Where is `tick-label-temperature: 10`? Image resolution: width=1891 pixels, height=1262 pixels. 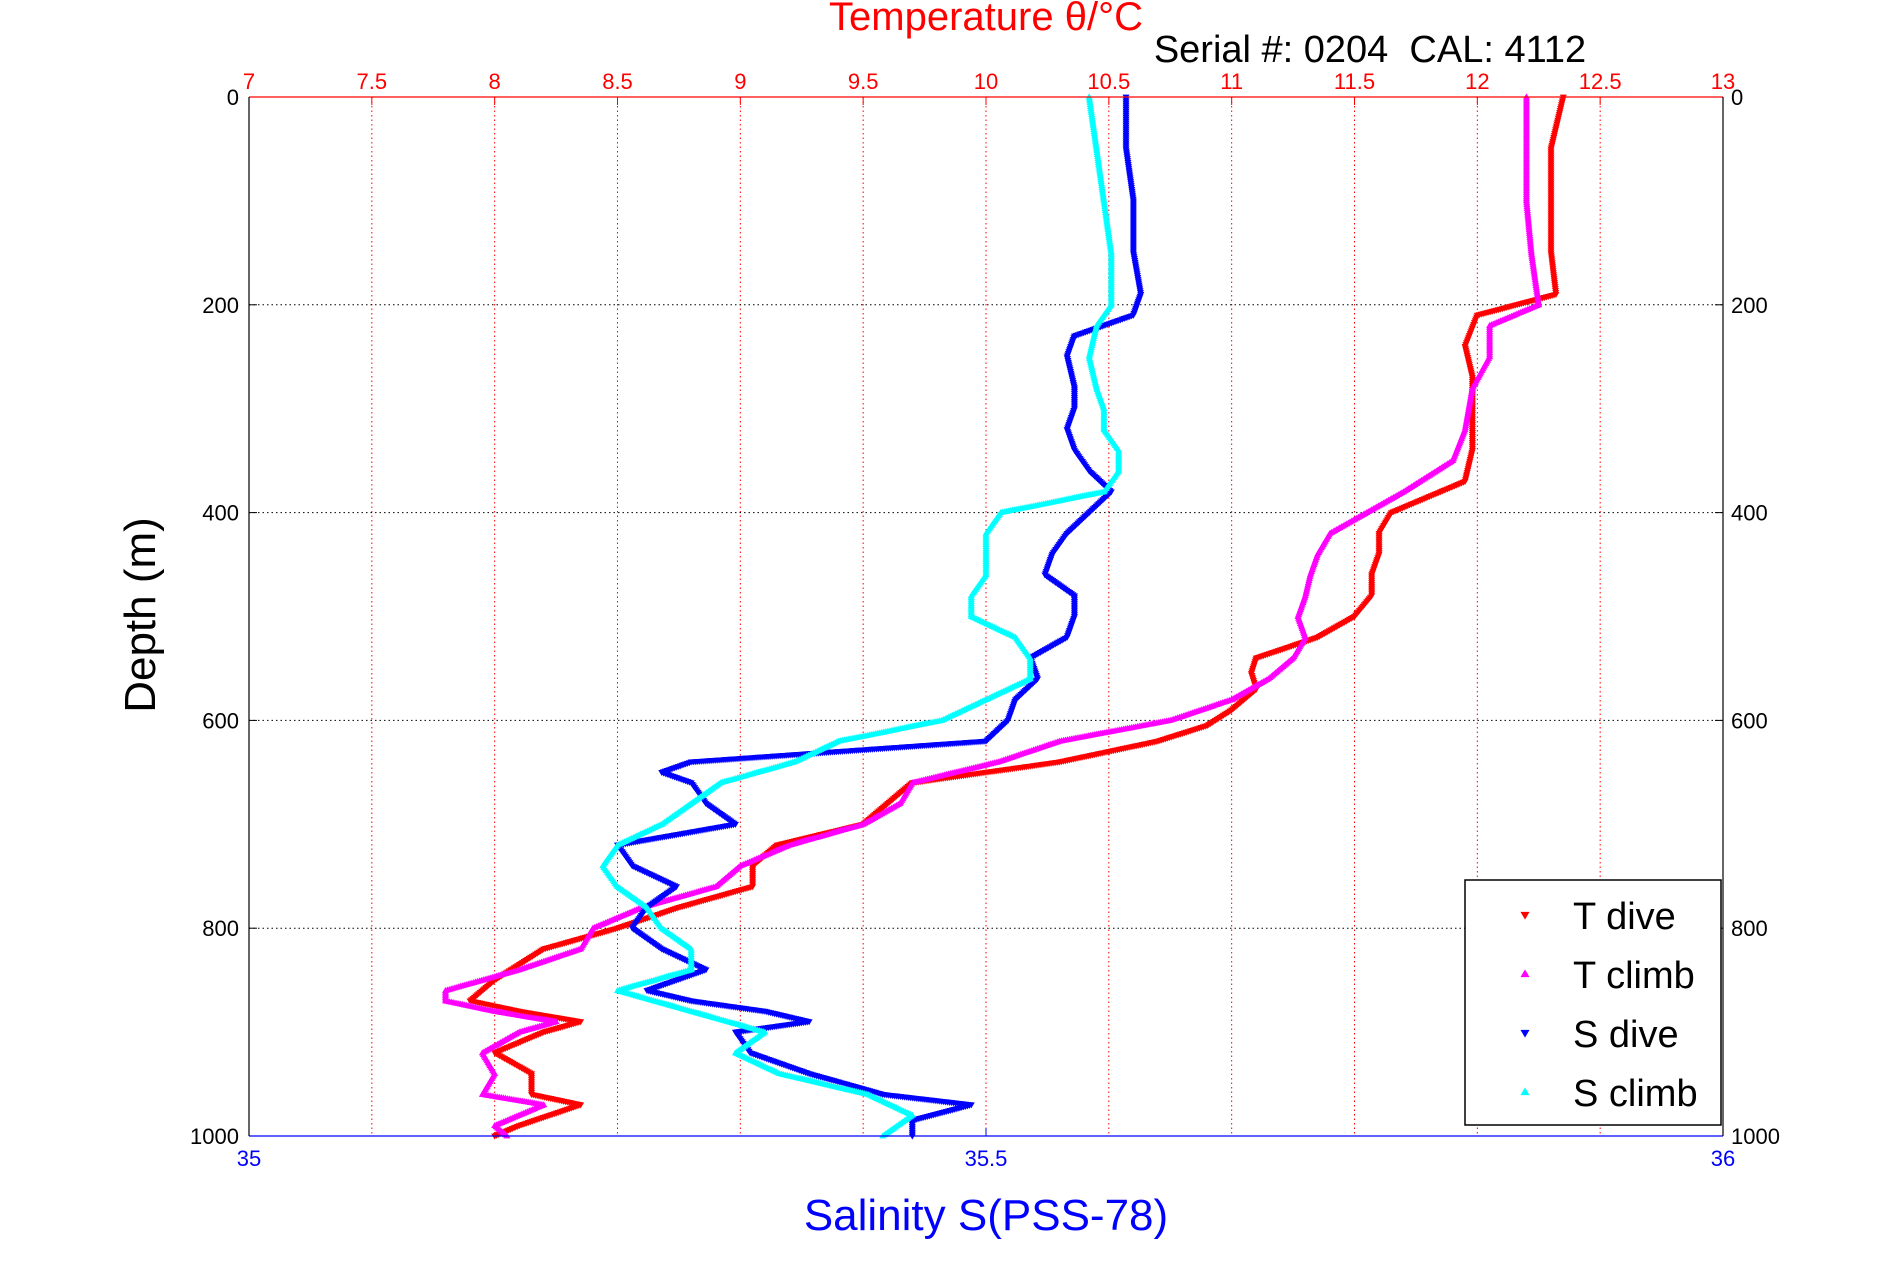
tick-label-temperature: 10 is located at coordinates (986, 81).